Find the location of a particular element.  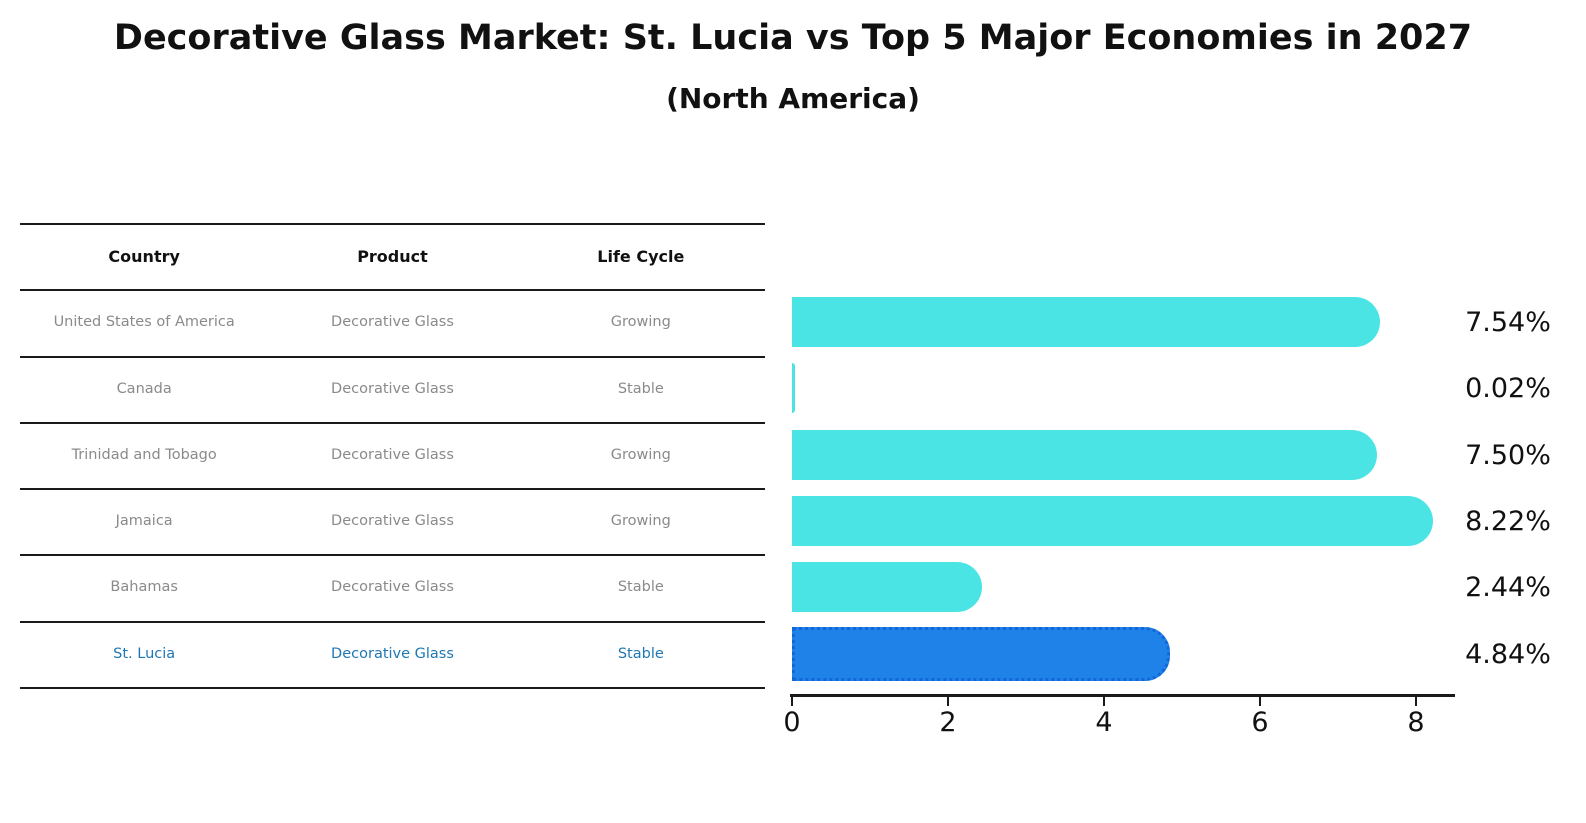

value-label: 0.02% is located at coordinates (1508, 388).